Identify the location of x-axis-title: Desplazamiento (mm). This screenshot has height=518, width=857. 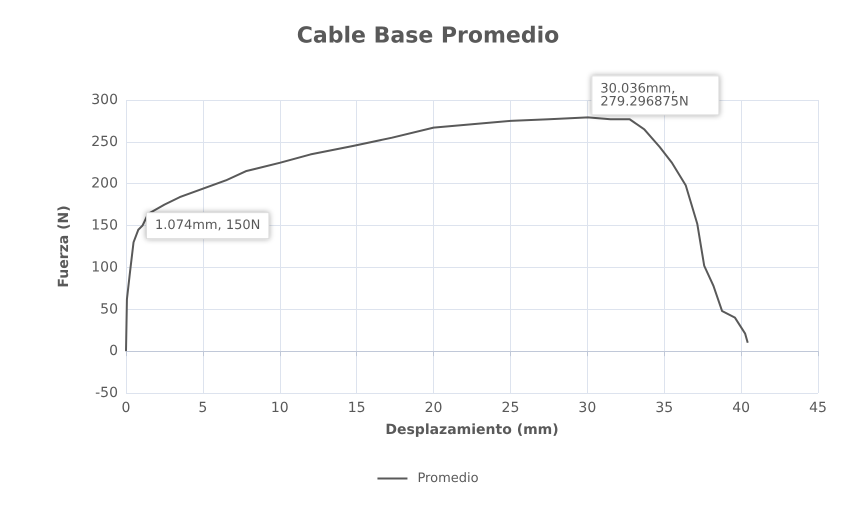
(472, 430).